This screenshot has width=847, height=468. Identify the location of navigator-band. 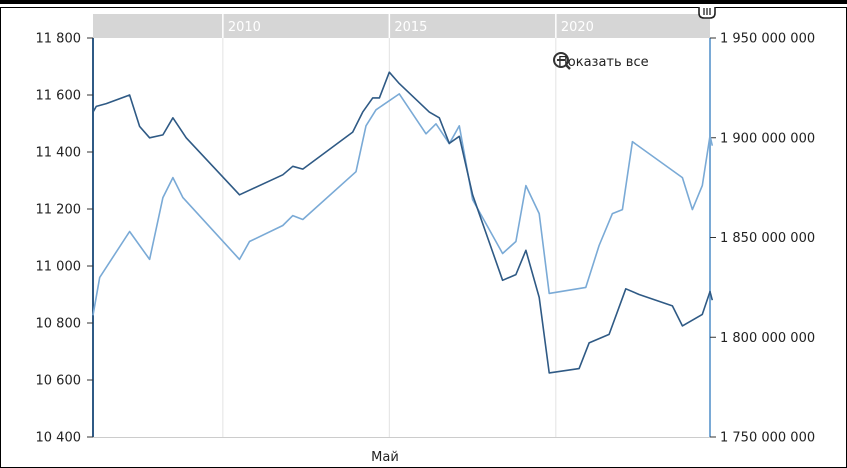
(401, 26).